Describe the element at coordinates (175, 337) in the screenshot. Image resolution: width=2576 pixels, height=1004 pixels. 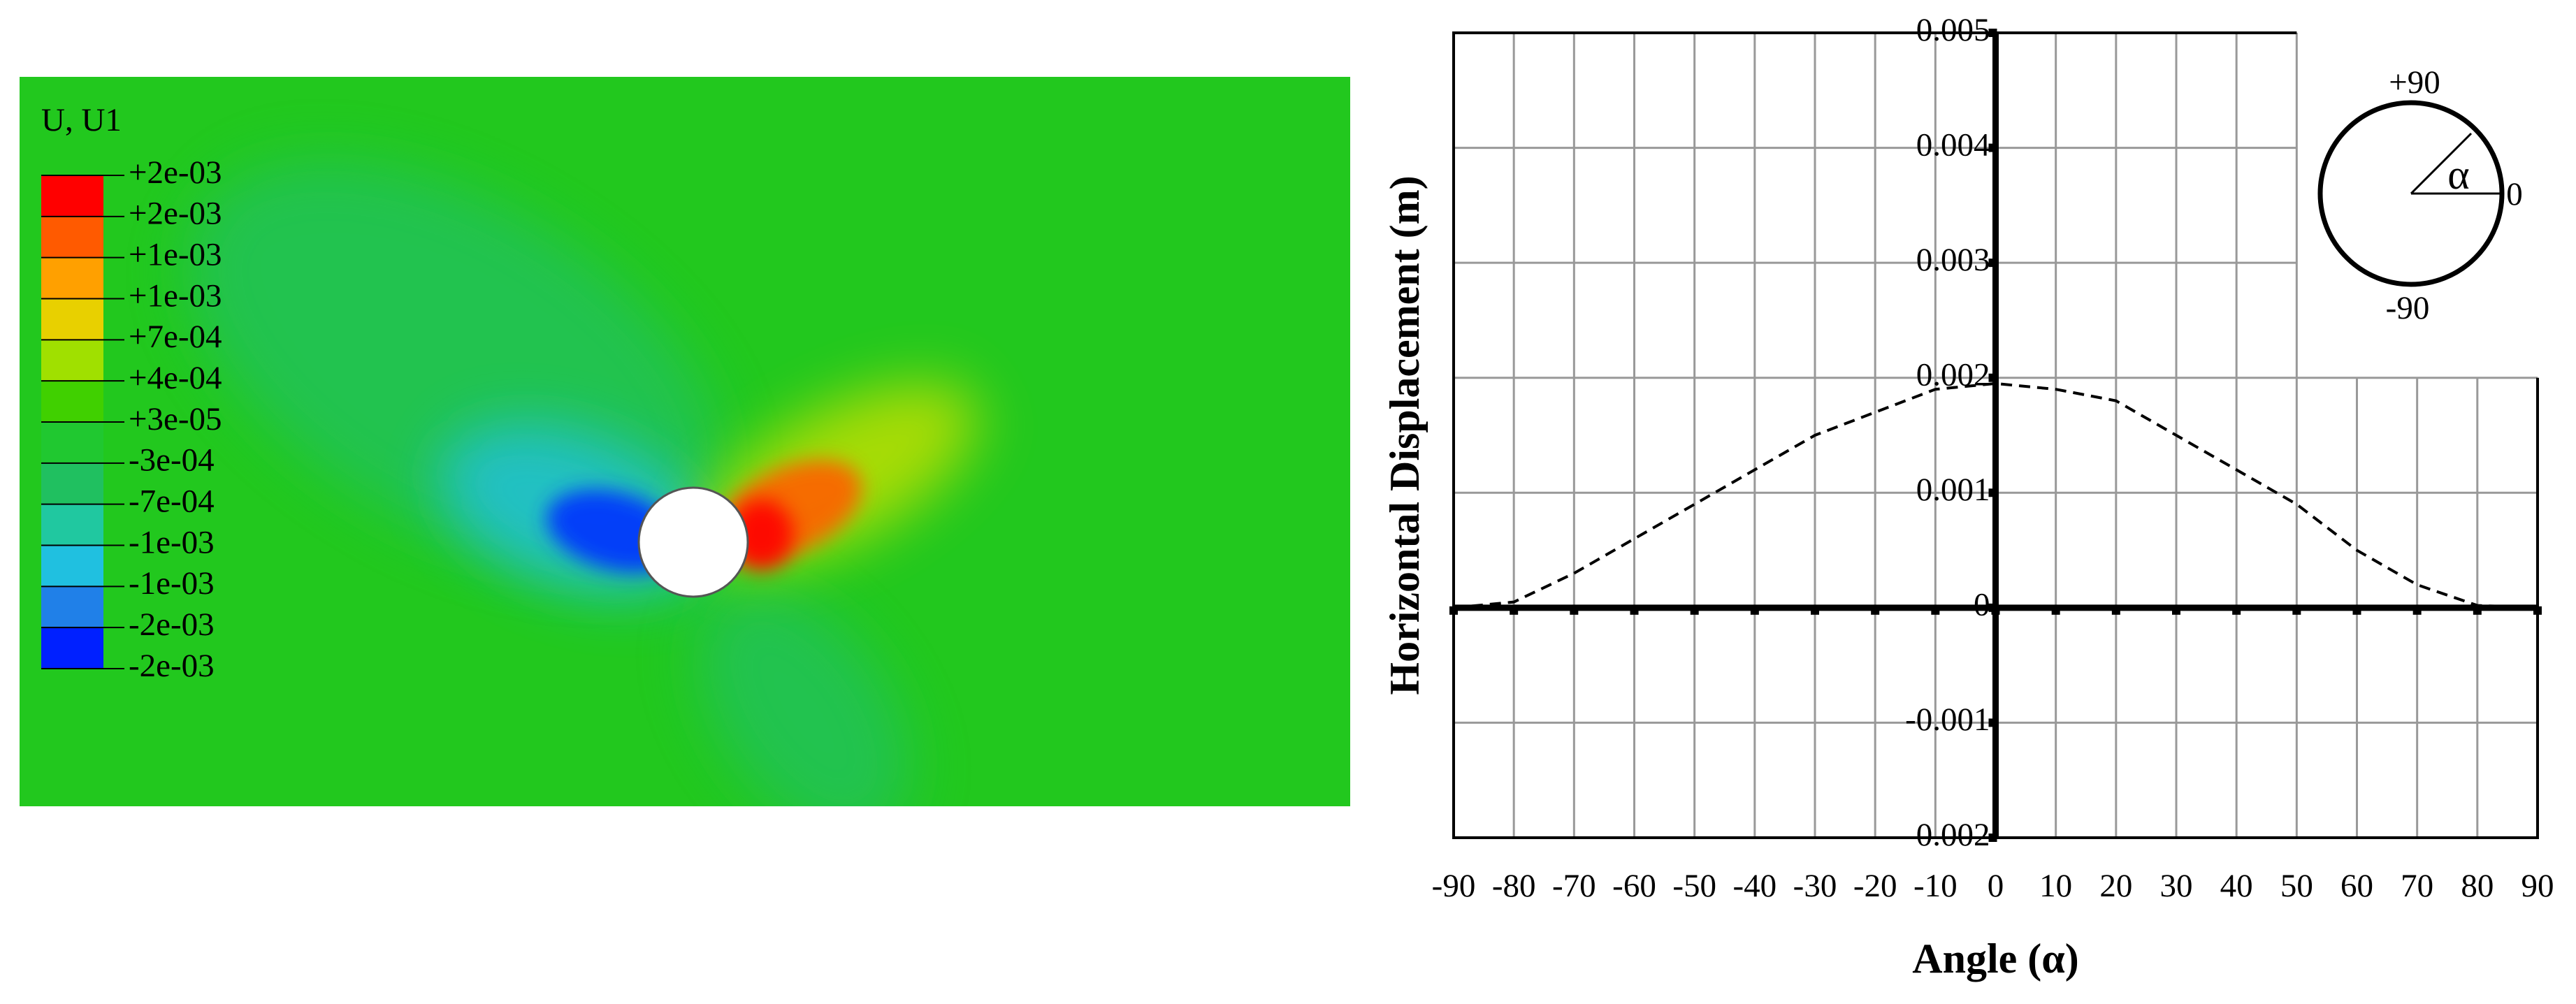
I see `colorbar-label: +7e-04` at that location.